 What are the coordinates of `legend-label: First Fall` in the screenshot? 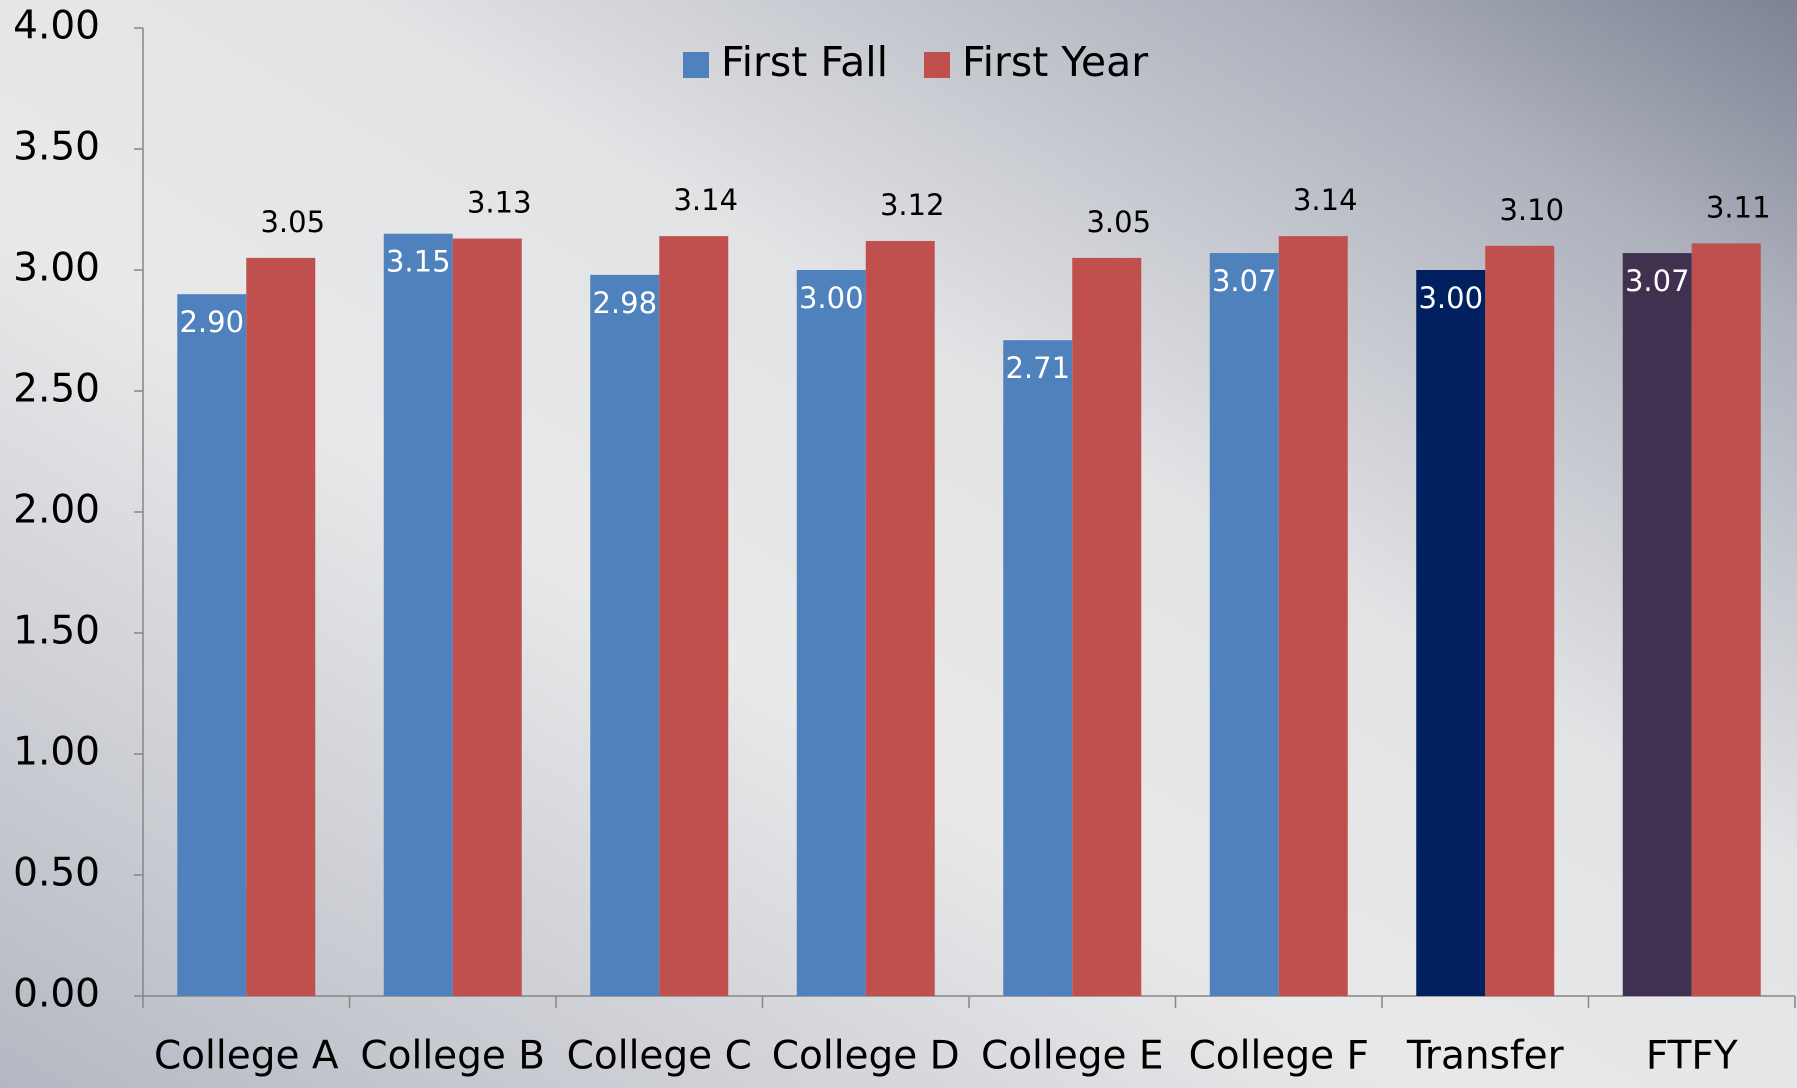 It's located at (804, 62).